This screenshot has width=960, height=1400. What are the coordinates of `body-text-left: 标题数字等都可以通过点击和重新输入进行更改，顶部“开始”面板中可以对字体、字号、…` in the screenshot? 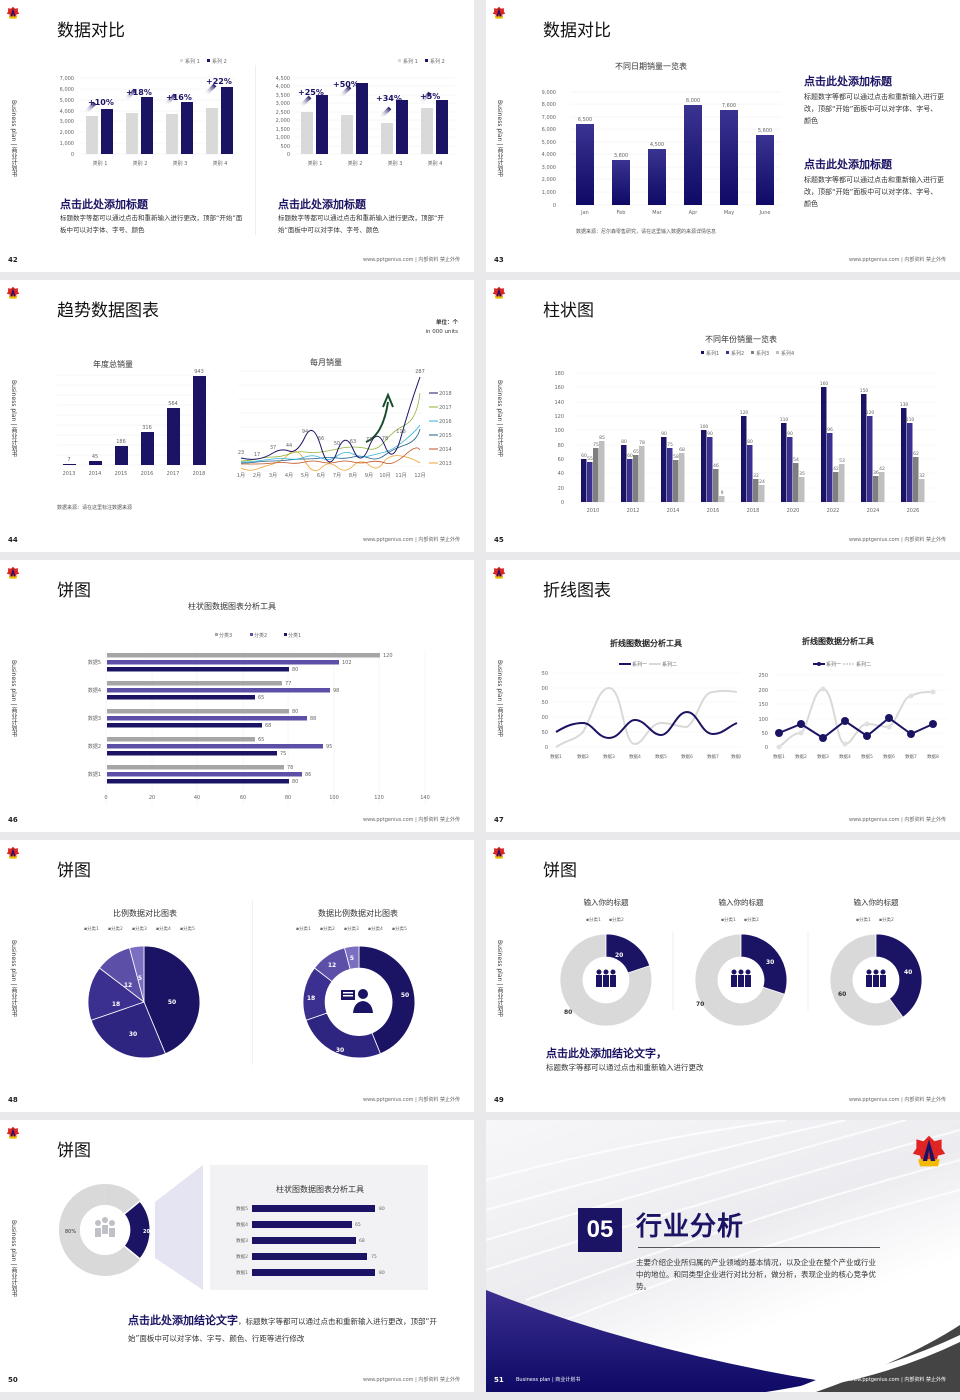 It's located at (151, 224).